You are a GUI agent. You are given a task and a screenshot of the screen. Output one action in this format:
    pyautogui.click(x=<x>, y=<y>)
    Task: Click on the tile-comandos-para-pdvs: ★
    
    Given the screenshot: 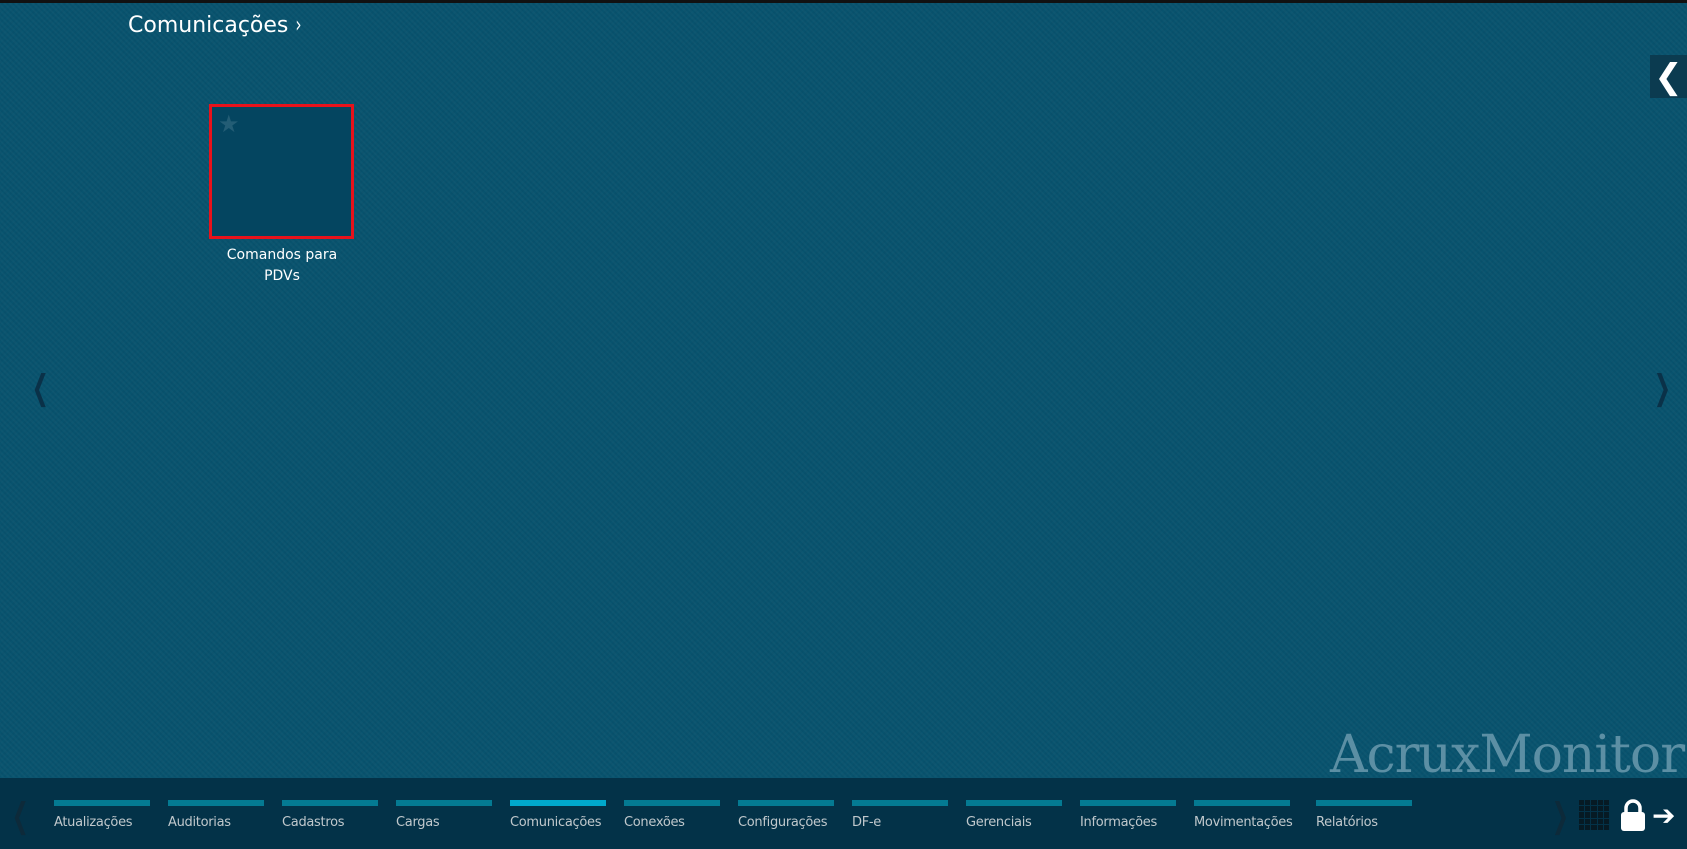 What is the action you would take?
    pyautogui.click(x=281, y=171)
    